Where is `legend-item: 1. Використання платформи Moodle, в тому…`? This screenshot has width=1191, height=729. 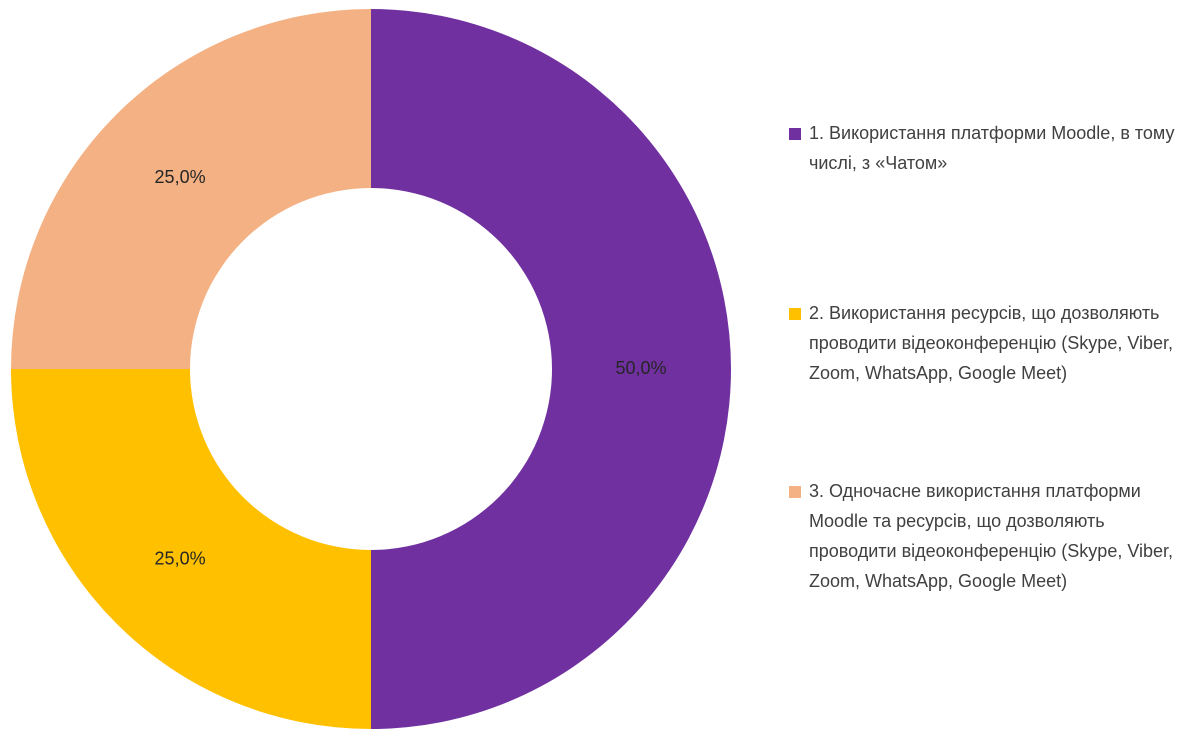 legend-item: 1. Використання платформи Moodle, в тому… is located at coordinates (984, 148).